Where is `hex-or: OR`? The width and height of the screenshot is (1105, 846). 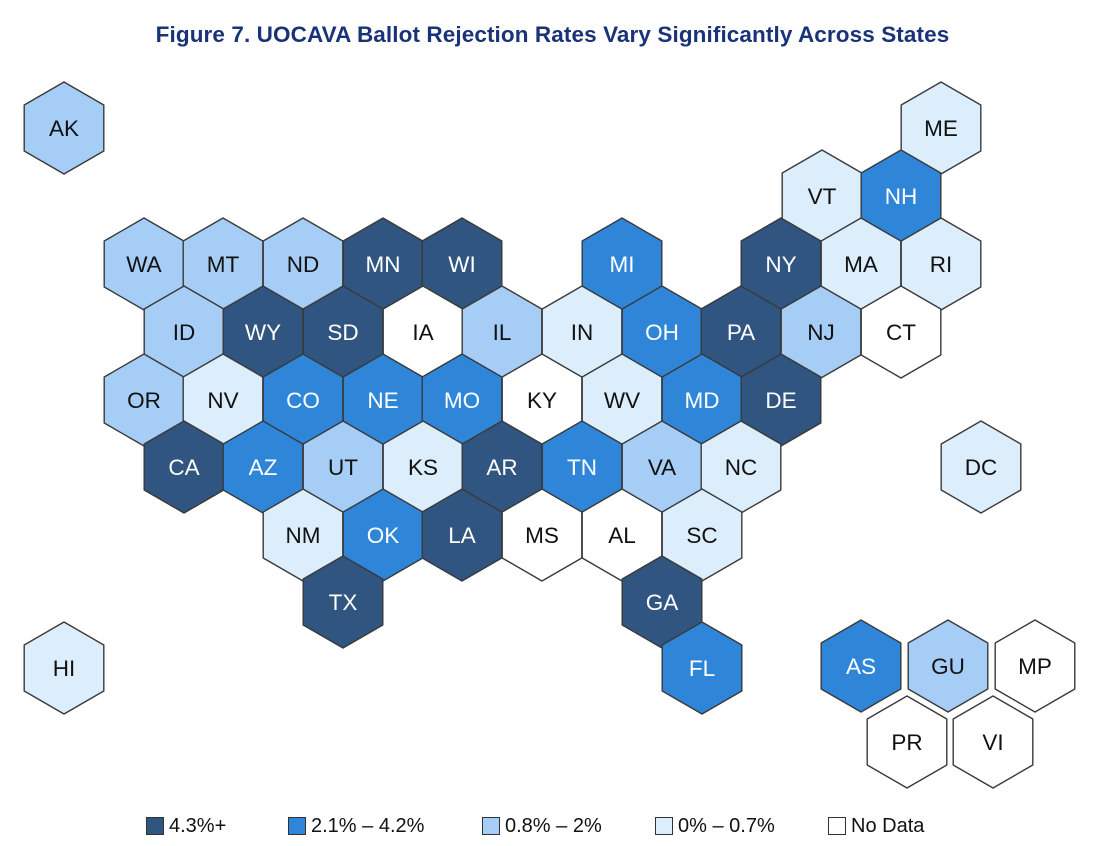
hex-or: OR is located at coordinates (144, 400).